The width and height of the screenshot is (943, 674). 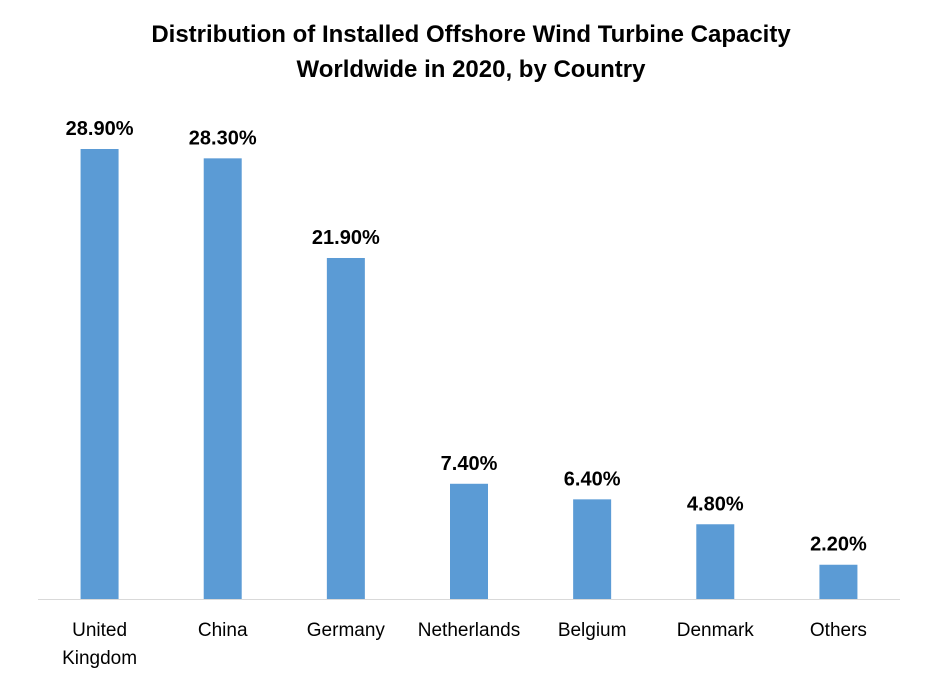 What do you see at coordinates (838, 630) in the screenshot?
I see `x-tick-label: Others` at bounding box center [838, 630].